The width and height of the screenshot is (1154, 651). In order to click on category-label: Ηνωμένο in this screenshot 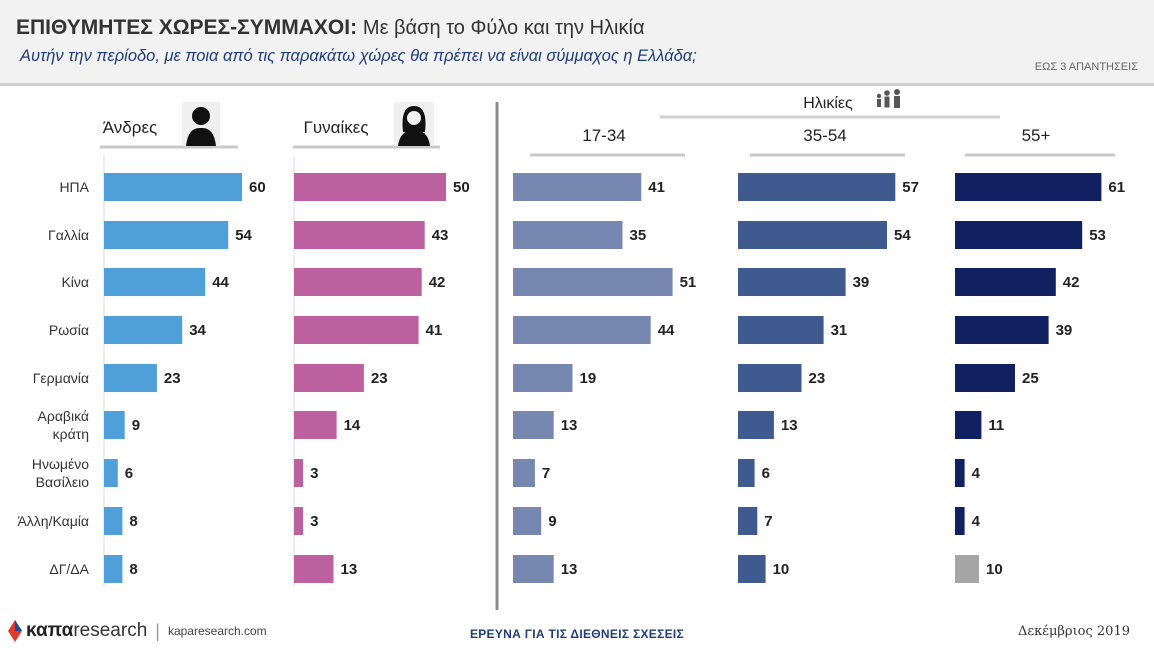, I will do `click(60, 464)`.